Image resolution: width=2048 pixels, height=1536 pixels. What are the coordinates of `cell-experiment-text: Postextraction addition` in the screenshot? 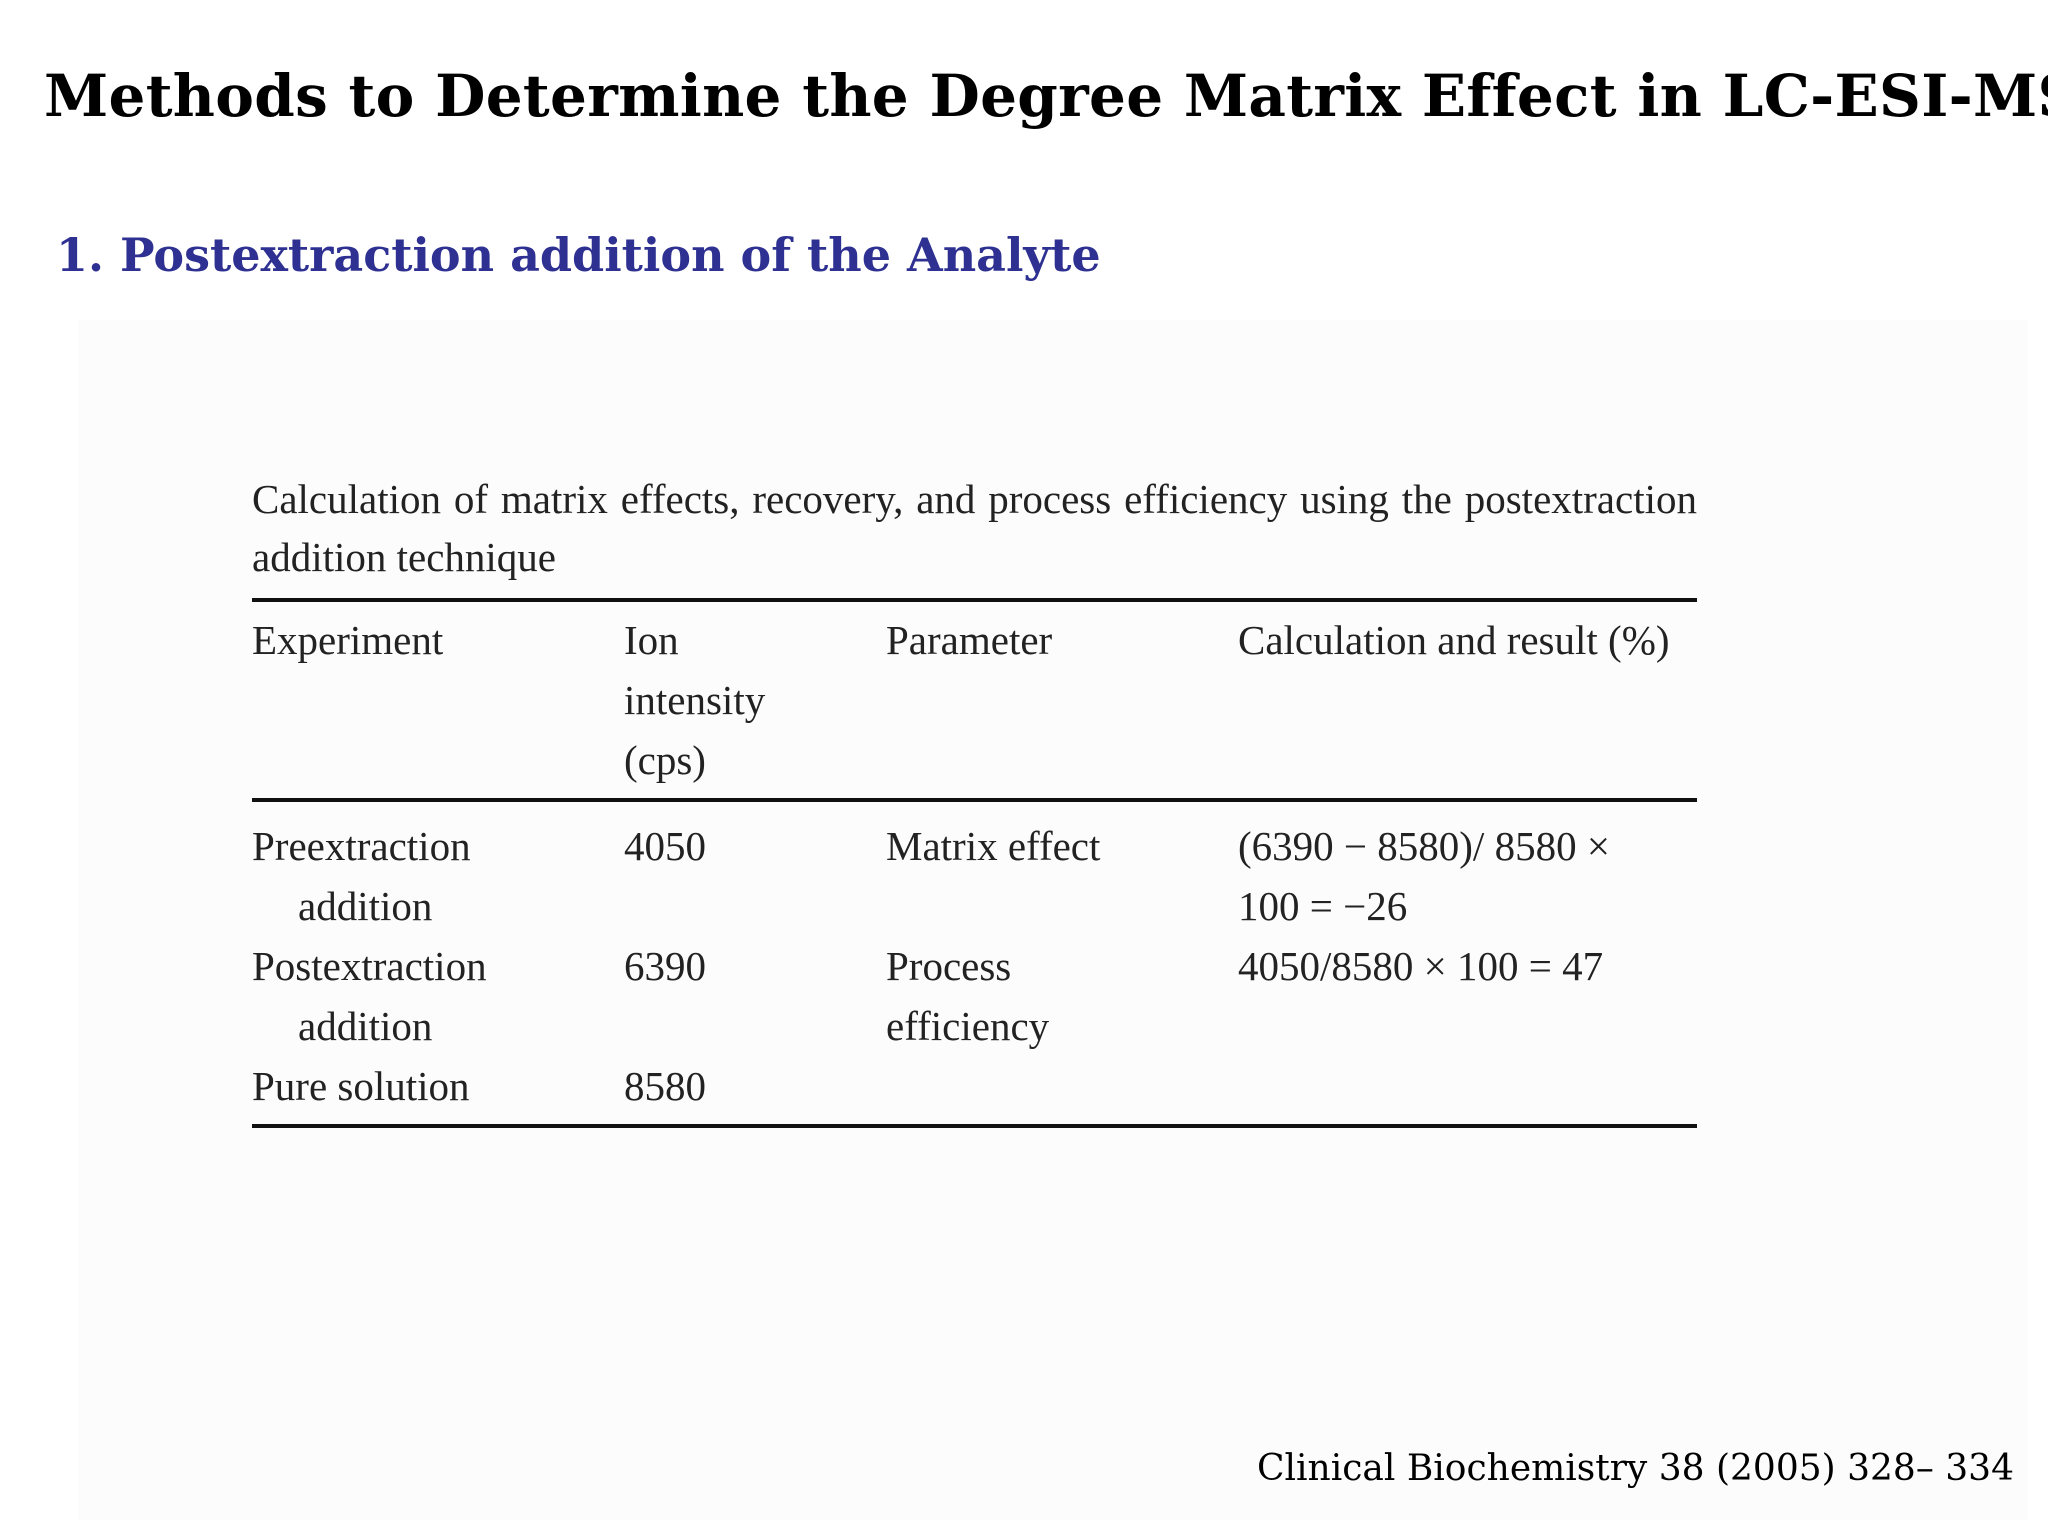 It's located at (369, 996).